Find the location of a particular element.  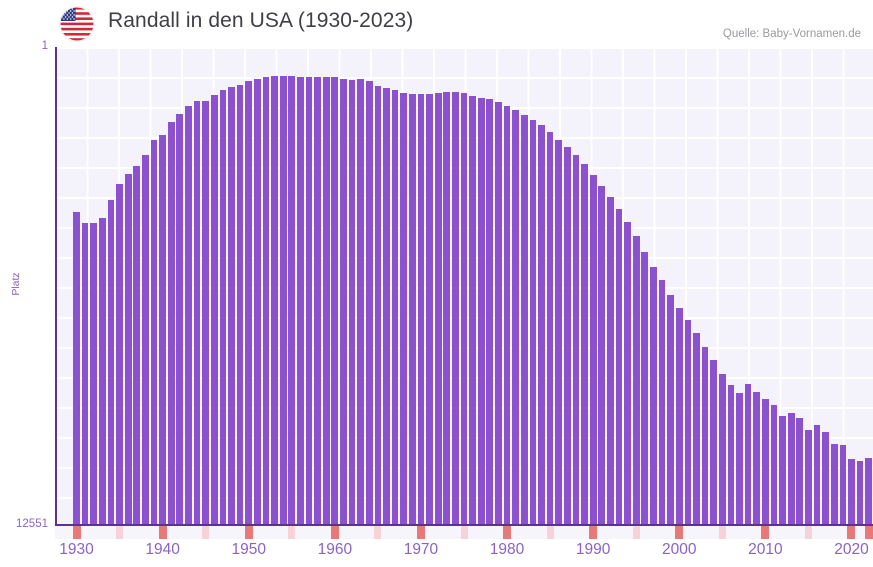

x-axis-tick-label: 1940 is located at coordinates (162, 549).